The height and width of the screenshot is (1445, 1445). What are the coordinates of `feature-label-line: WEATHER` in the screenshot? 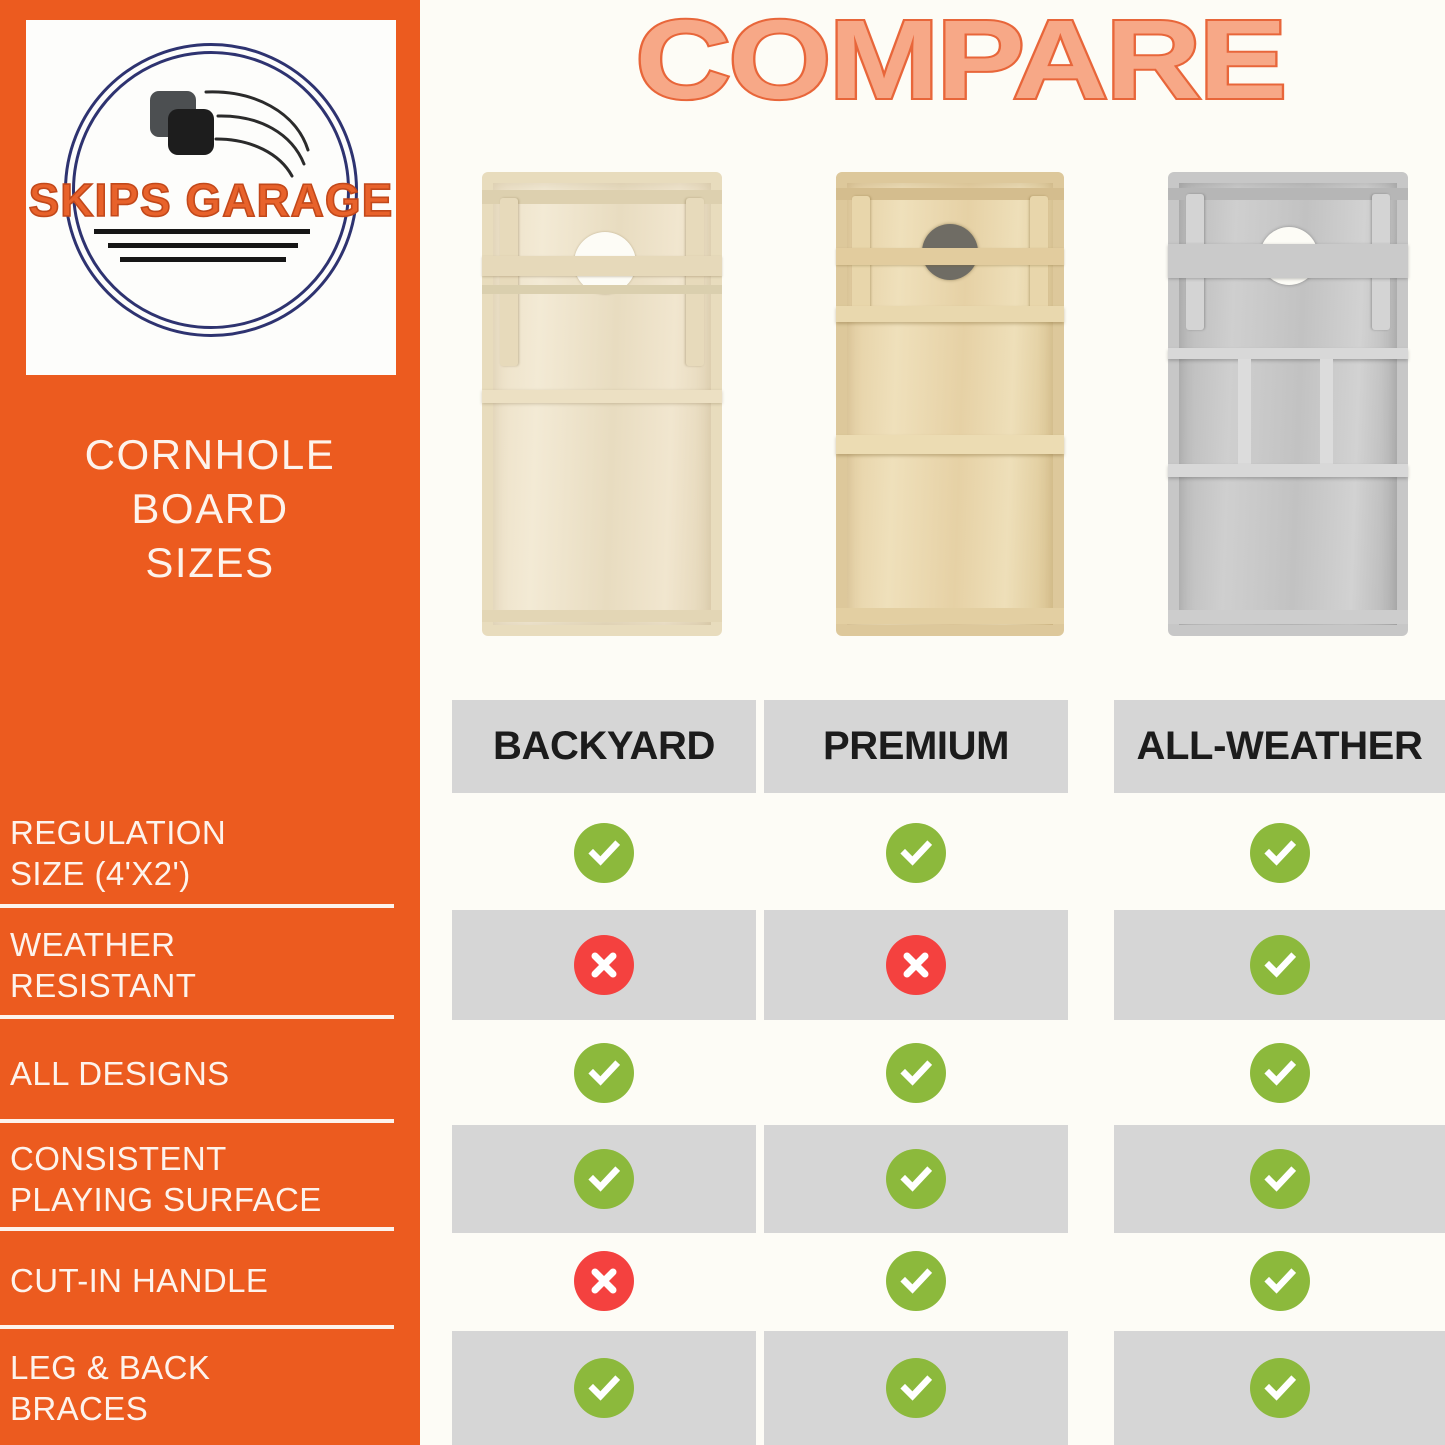 It's located at (93, 944).